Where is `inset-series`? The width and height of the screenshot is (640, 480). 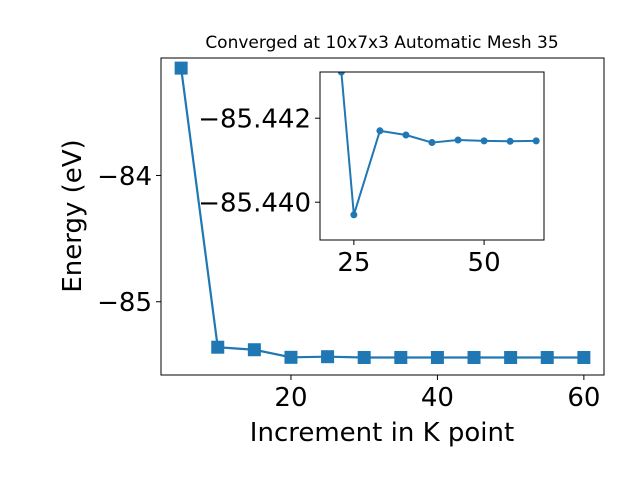 inset-series is located at coordinates (438, 145).